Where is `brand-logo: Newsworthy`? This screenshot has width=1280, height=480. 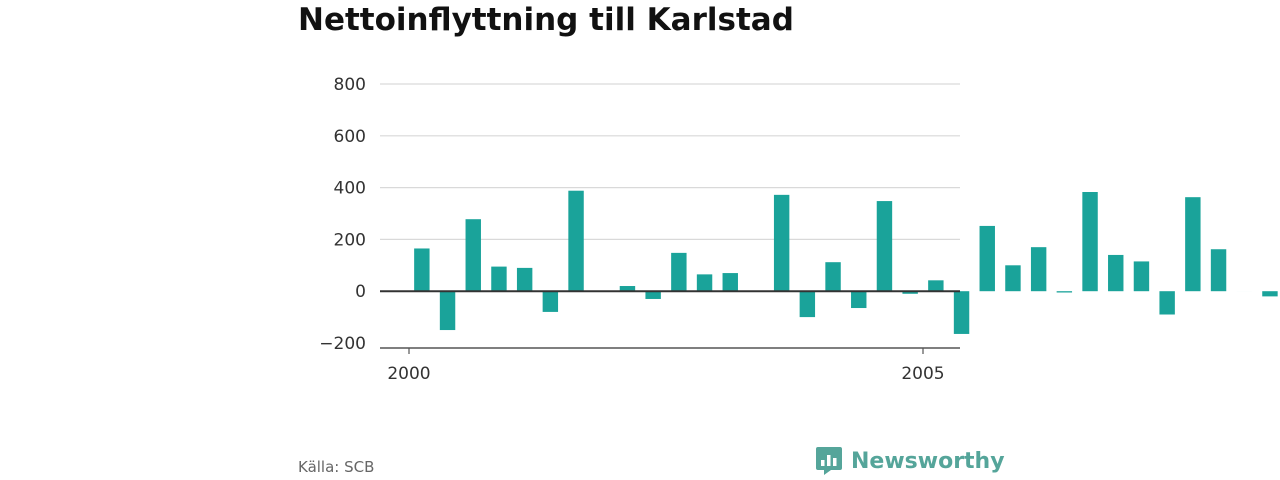
brand-logo: Newsworthy is located at coordinates (910, 461).